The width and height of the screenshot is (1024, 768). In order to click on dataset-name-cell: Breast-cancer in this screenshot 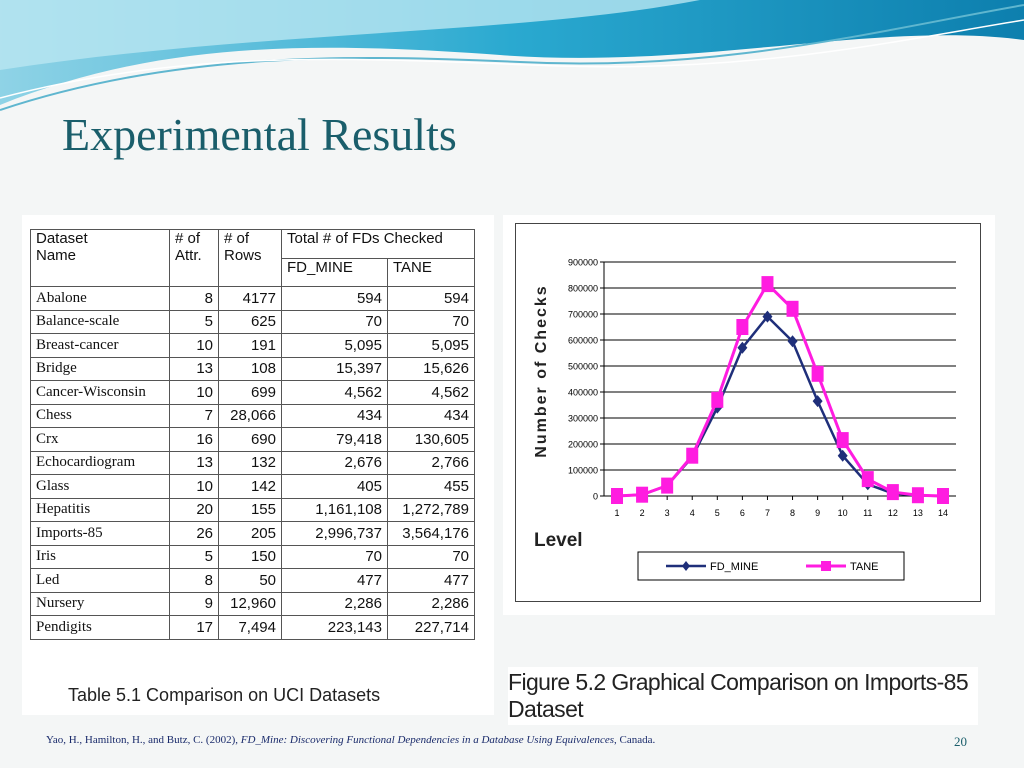, I will do `click(100, 345)`.